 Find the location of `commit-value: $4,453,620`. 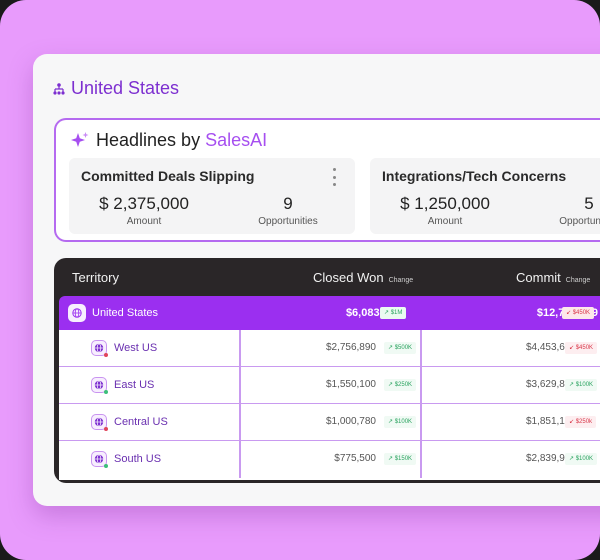

commit-value: $4,453,620 is located at coordinates (550, 347).